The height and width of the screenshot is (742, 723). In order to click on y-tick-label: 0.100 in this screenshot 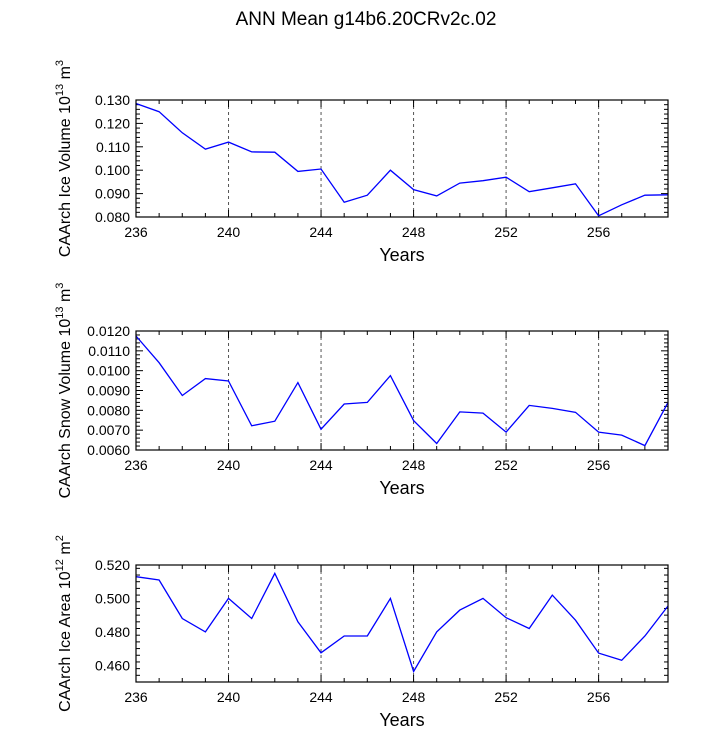, I will do `click(112, 170)`.